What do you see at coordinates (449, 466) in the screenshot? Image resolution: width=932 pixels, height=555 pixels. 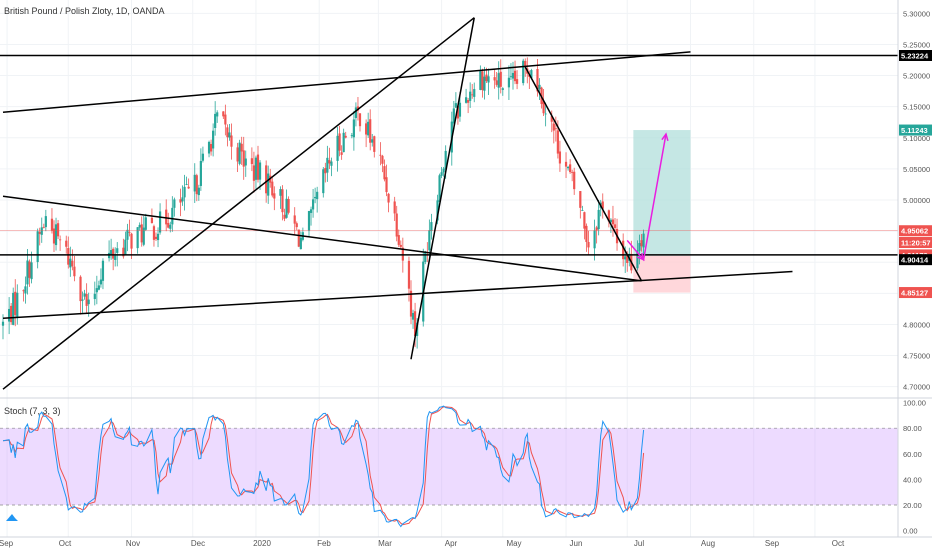 I see `stoch-band` at bounding box center [449, 466].